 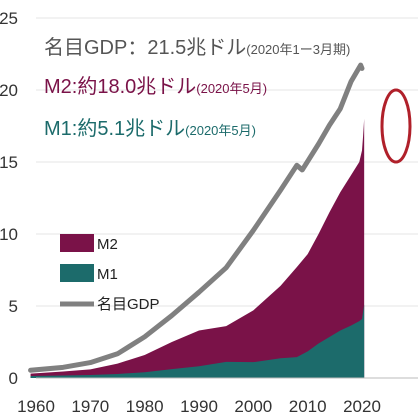 I want to click on annotation-m2-note: (2020年5月), so click(x=231, y=88).